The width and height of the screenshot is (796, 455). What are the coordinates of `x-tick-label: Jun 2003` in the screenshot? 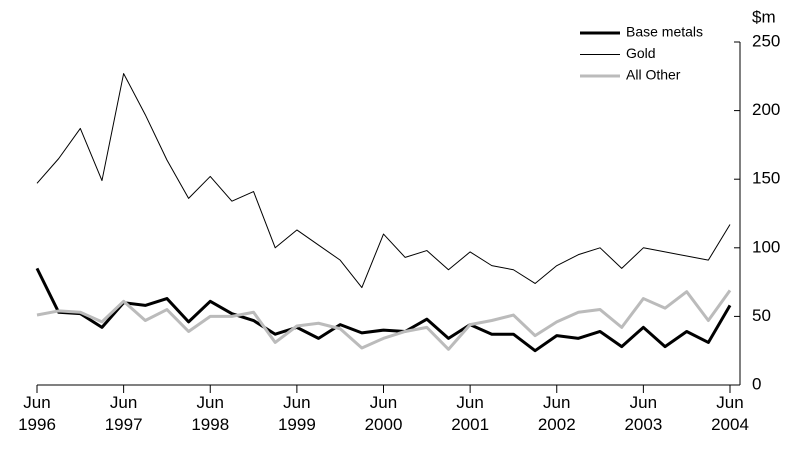 It's located at (643, 413).